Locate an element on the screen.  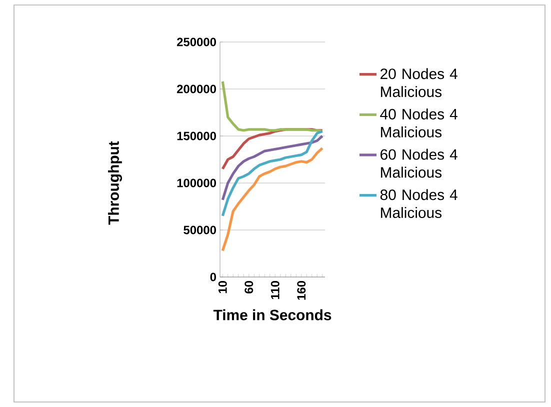
x-tick-label: 10 is located at coordinates (222, 287).